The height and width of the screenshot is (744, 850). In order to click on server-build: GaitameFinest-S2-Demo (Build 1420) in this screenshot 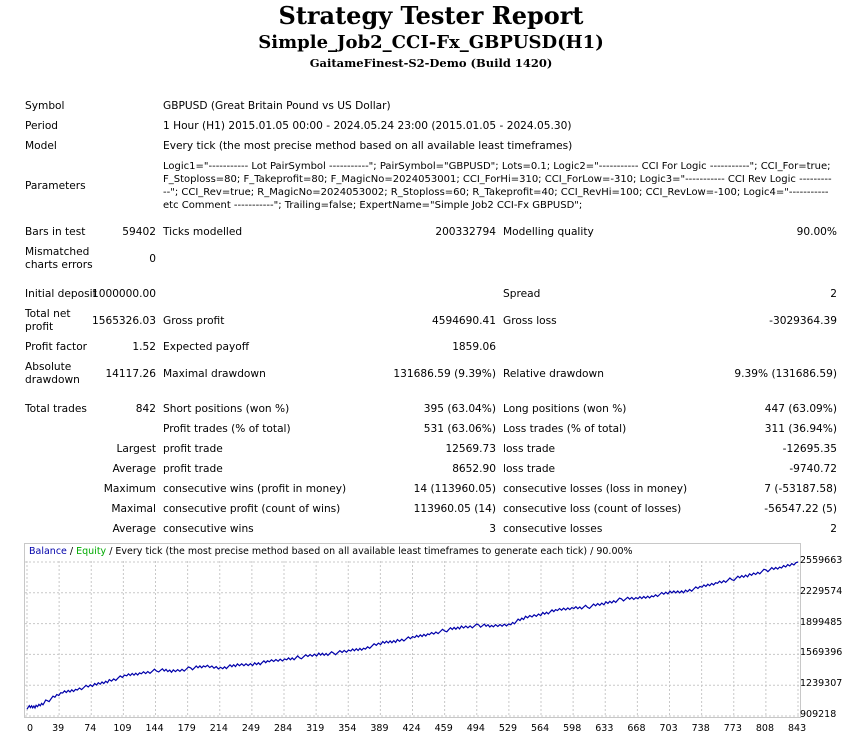, I will do `click(431, 63)`.